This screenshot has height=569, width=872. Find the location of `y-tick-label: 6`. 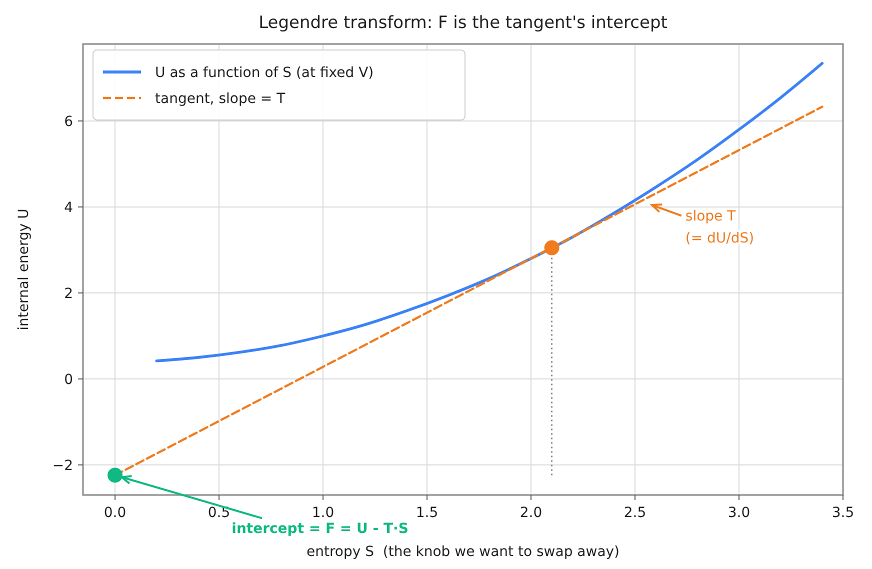

y-tick-label: 6 is located at coordinates (69, 122).